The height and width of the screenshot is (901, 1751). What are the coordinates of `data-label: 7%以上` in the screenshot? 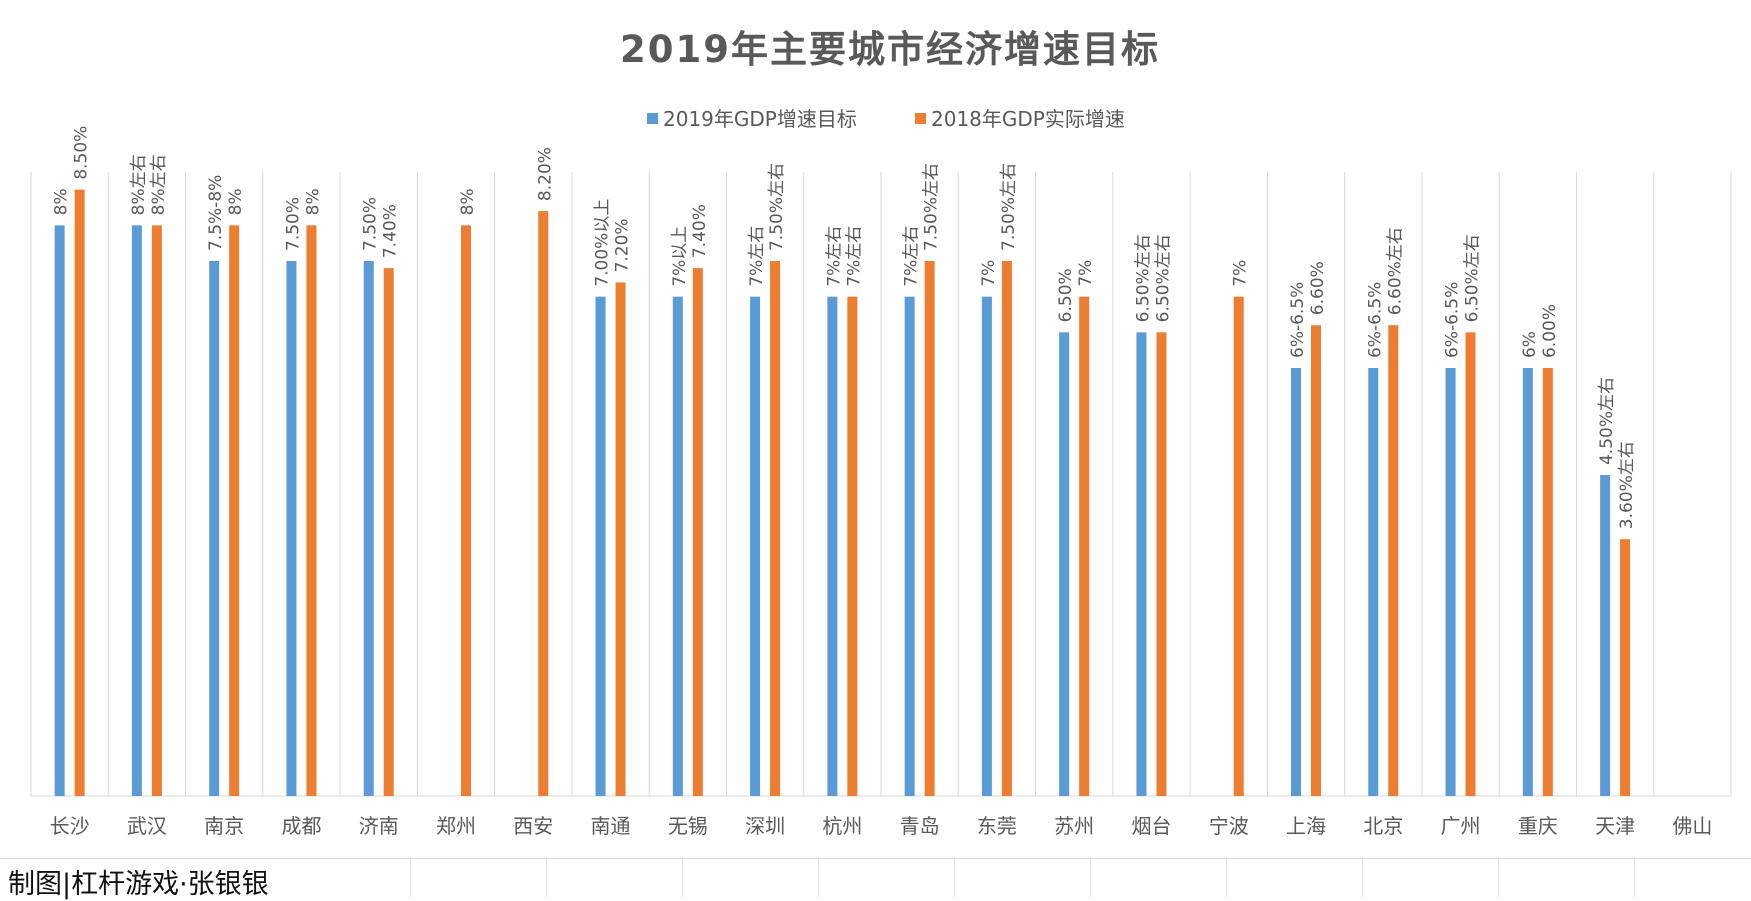 It's located at (680, 256).